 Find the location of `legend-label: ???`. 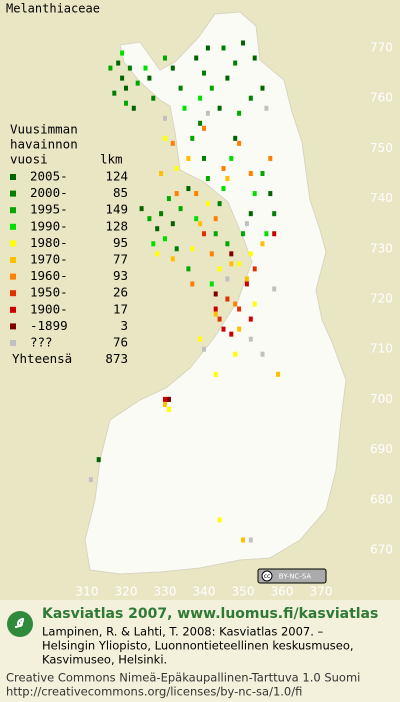

legend-label: ??? is located at coordinates (41, 342).